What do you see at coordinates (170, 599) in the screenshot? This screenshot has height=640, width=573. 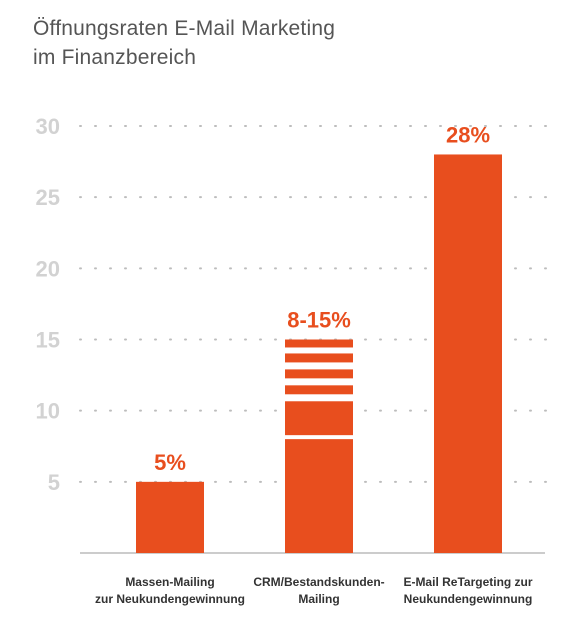 I see `x-category-label-line: zur Neukundengewinnung` at bounding box center [170, 599].